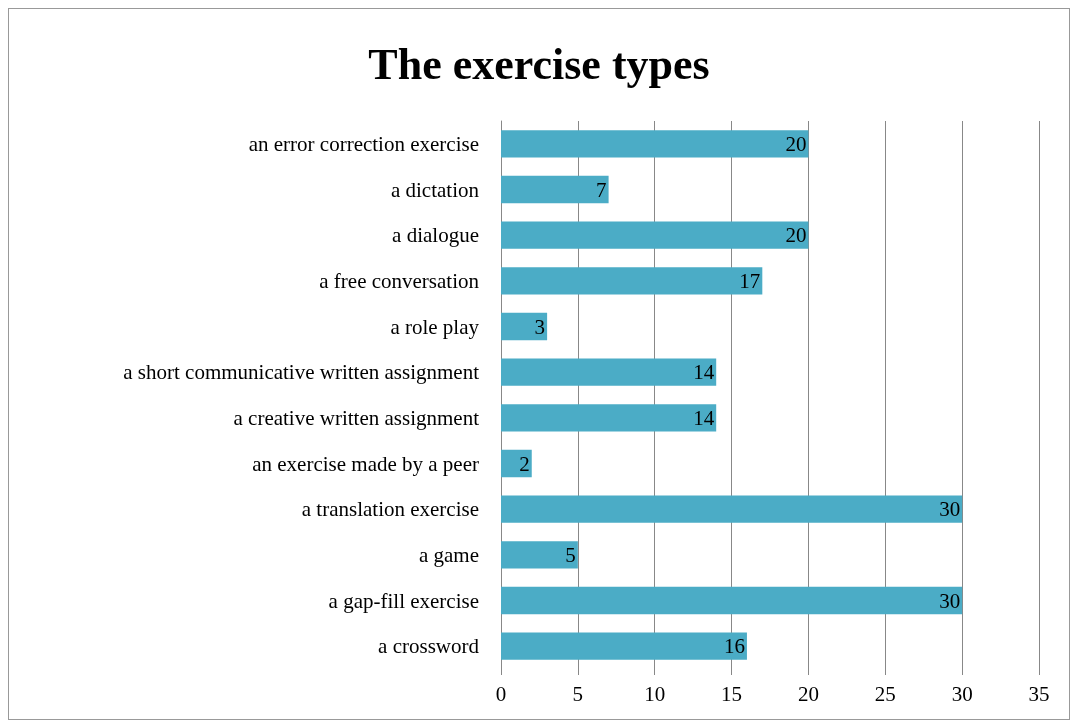 The image size is (1072, 722). What do you see at coordinates (962, 693) in the screenshot?
I see `x-tick-label: 30` at bounding box center [962, 693].